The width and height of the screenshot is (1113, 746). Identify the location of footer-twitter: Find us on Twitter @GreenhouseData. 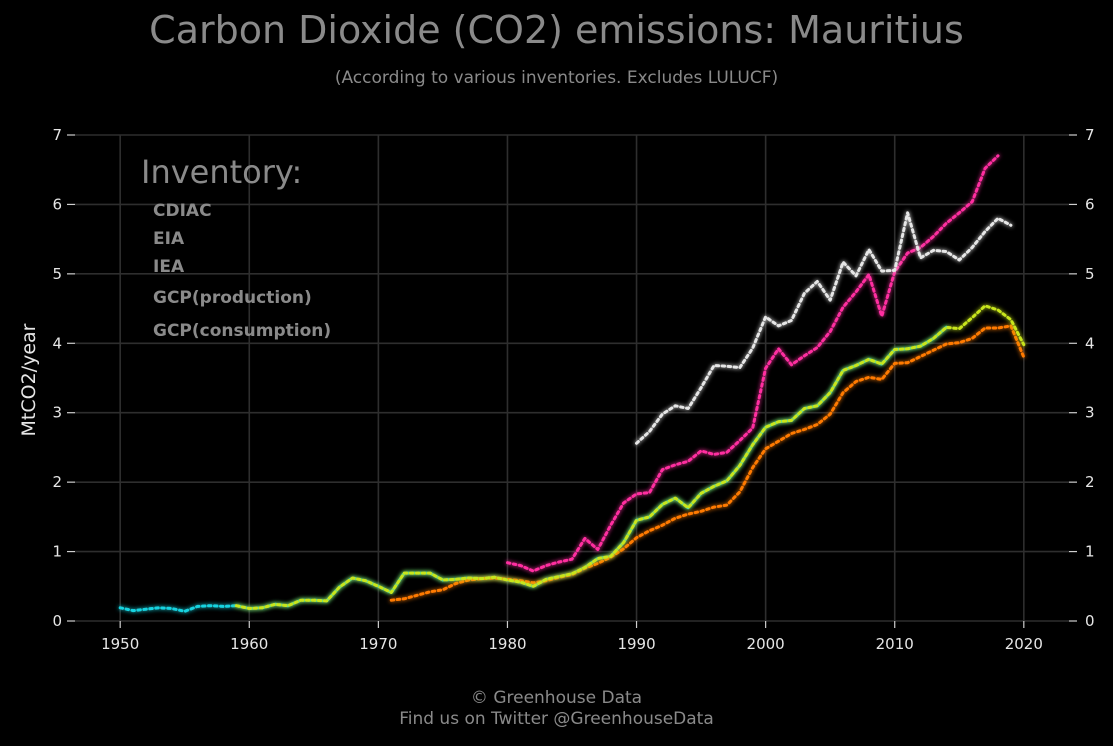
(556, 719).